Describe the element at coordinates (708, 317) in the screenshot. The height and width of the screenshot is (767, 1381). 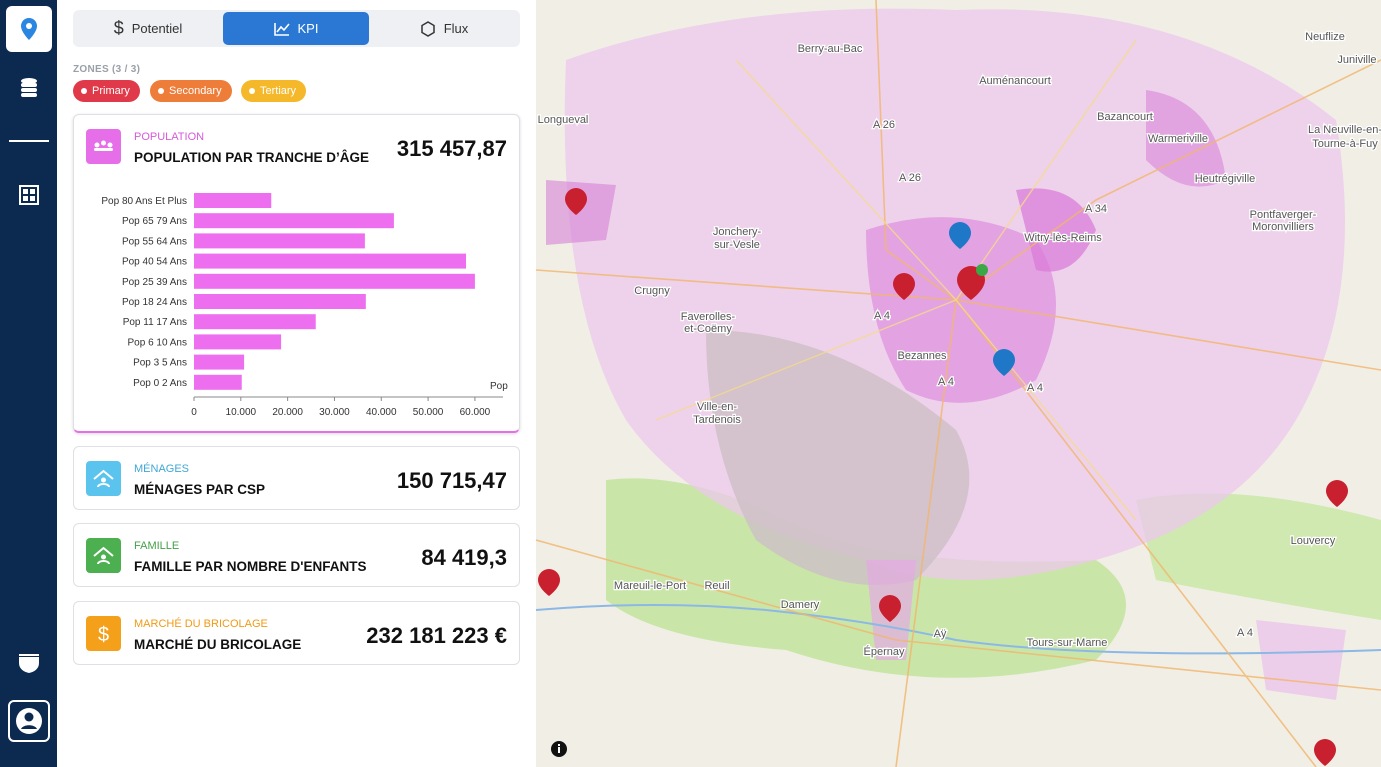
I see `place-label: Faverolles-` at that location.